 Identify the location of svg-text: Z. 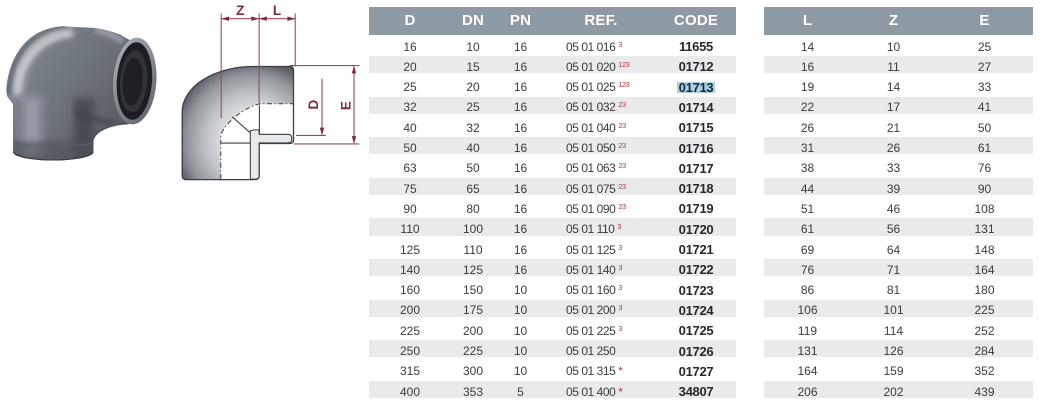
(240, 10).